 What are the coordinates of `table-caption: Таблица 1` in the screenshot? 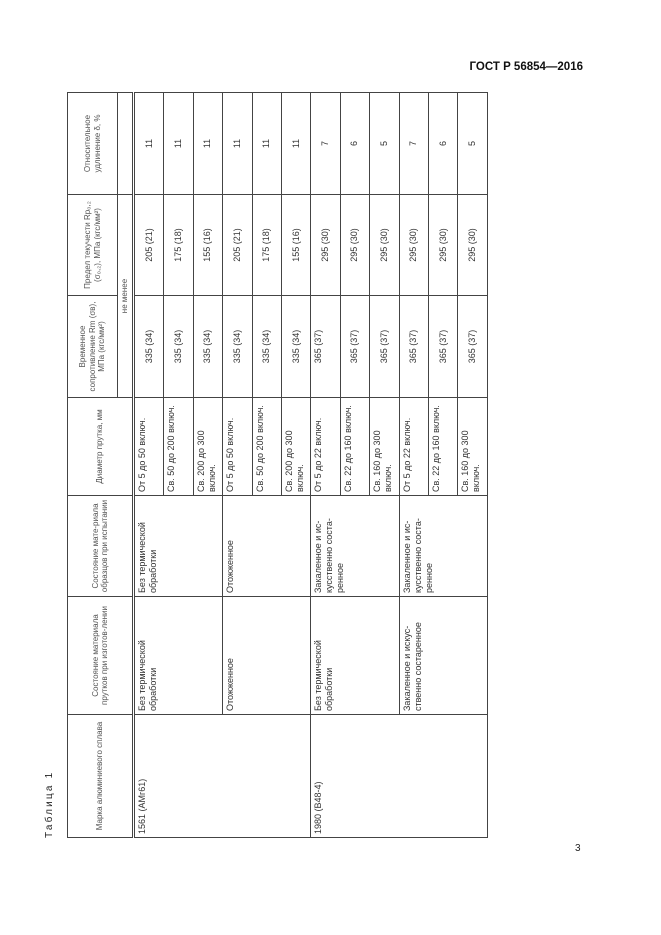 It's located at (49, 804).